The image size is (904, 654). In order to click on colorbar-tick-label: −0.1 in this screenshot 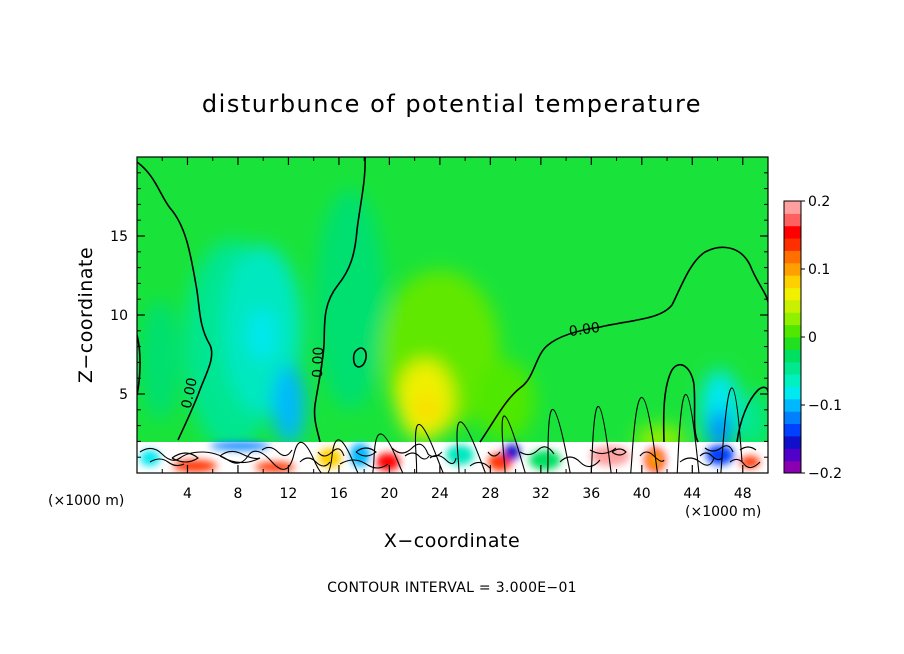, I will do `click(825, 406)`.